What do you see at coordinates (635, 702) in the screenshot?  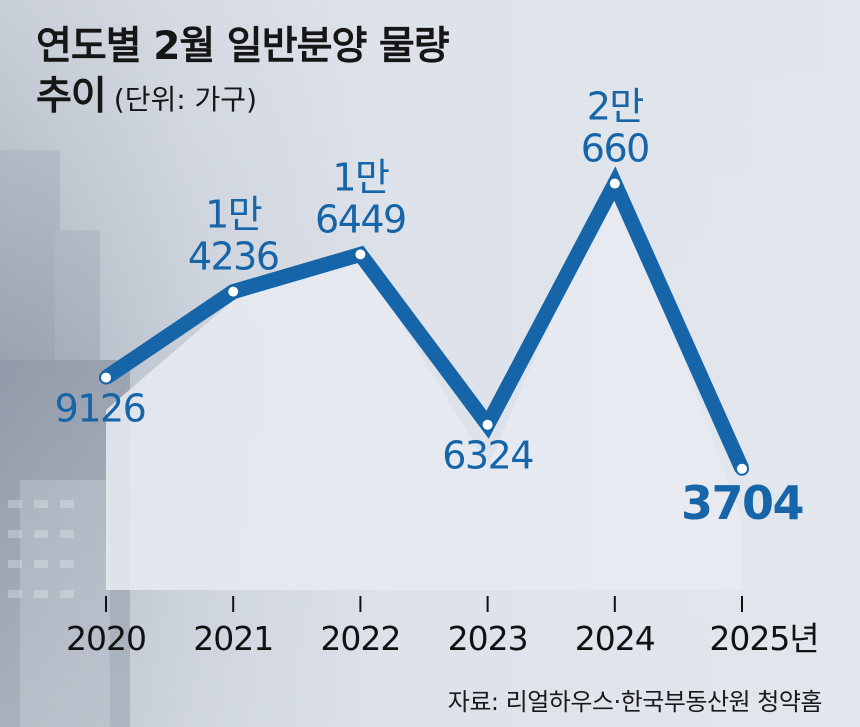 I see `source-note: 자료: 리얼하우스·한국부동산원 청약홈` at bounding box center [635, 702].